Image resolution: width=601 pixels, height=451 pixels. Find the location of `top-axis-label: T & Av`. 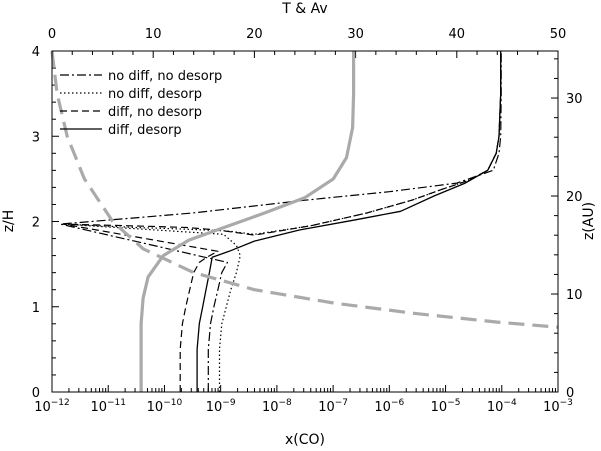

top-axis-label: T & Av is located at coordinates (304, 9).